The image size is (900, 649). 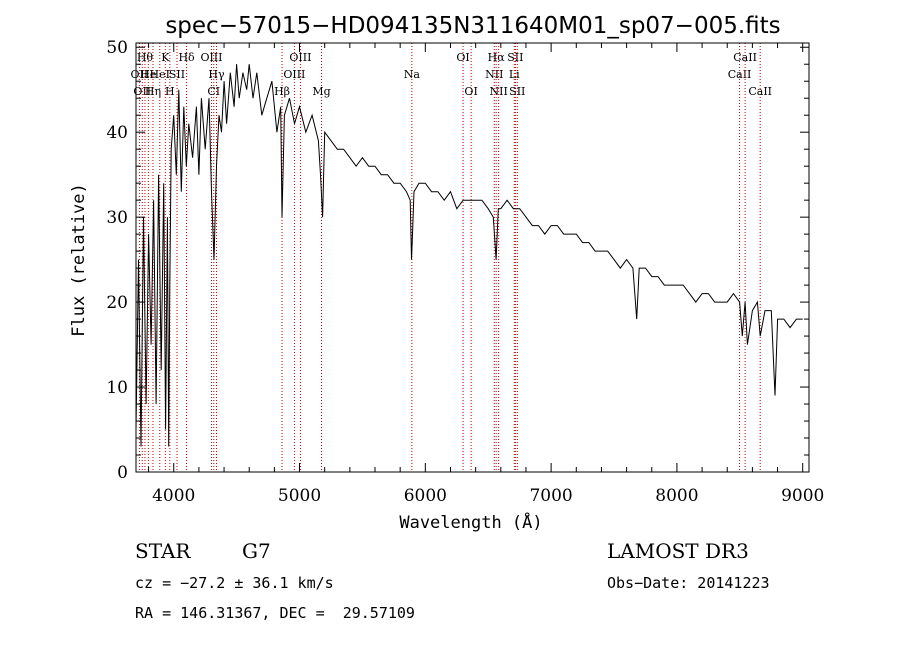 What do you see at coordinates (412, 74) in the screenshot?
I see `line-marker-label: Na` at bounding box center [412, 74].